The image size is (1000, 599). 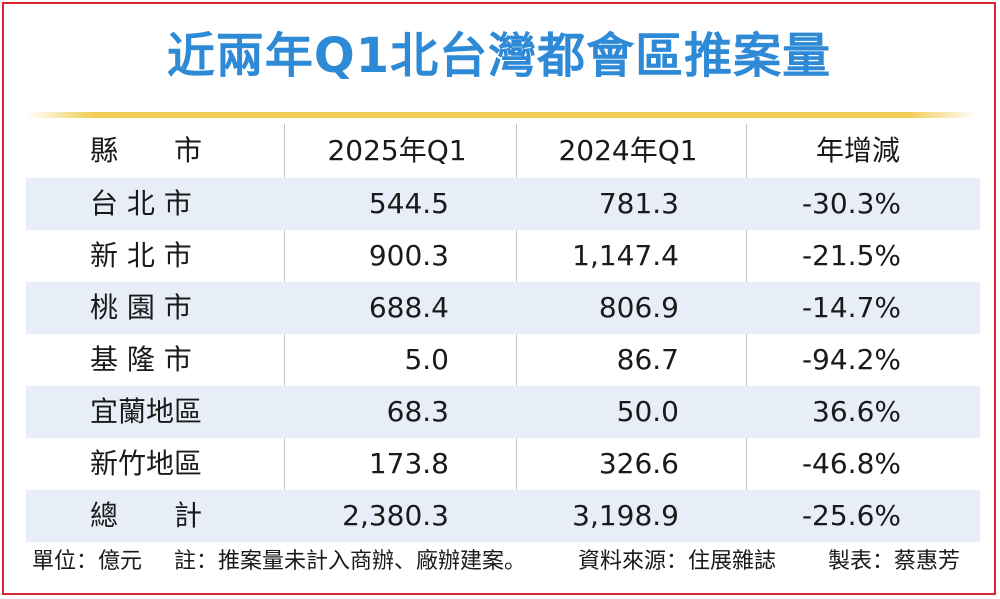 I want to click on header-2024q1: 2024年Q1, so click(x=628, y=150).